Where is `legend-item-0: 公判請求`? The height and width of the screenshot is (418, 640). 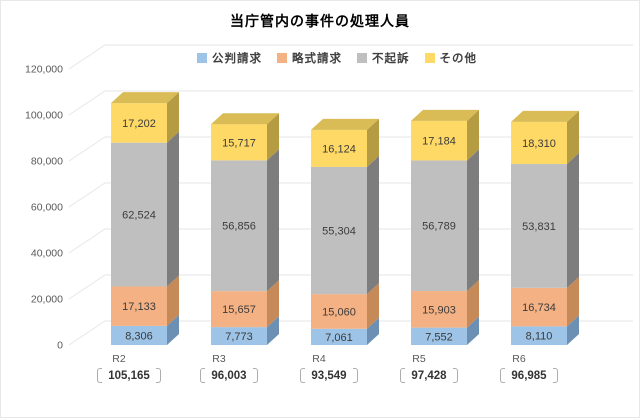 legend-item-0: 公判請求 is located at coordinates (229, 58).